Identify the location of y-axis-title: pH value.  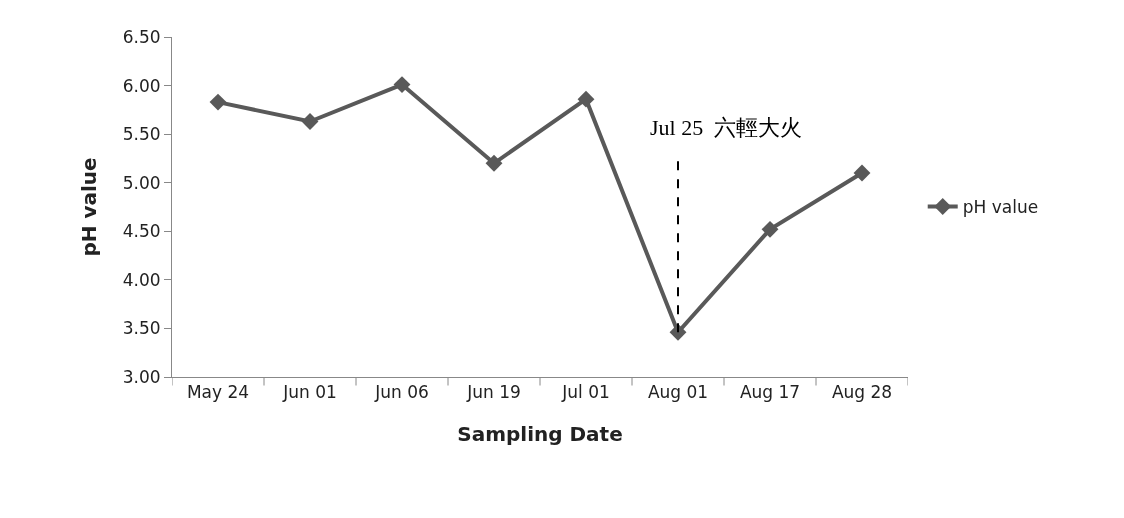
(89, 207).